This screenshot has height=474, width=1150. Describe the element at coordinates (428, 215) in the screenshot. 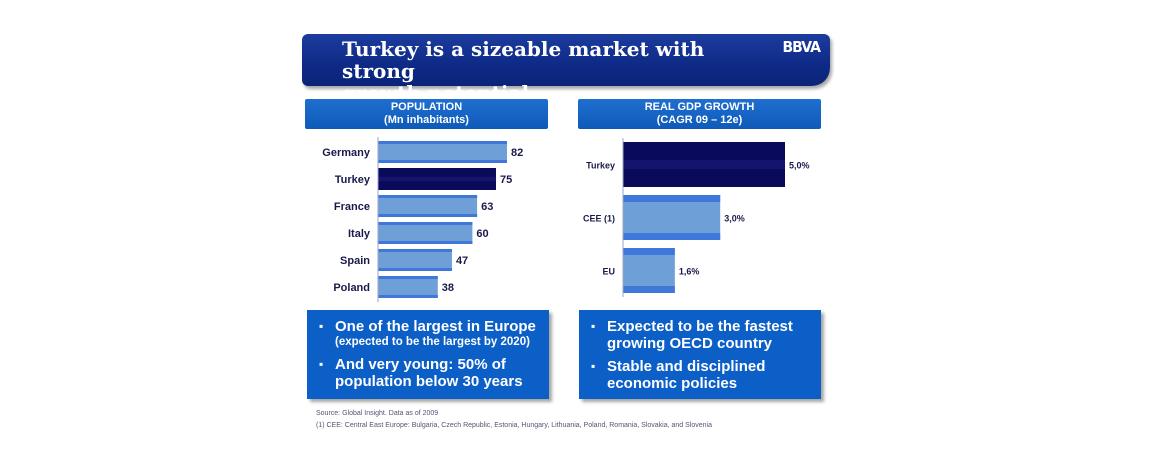

I see `bar-bottom-edge-france` at that location.